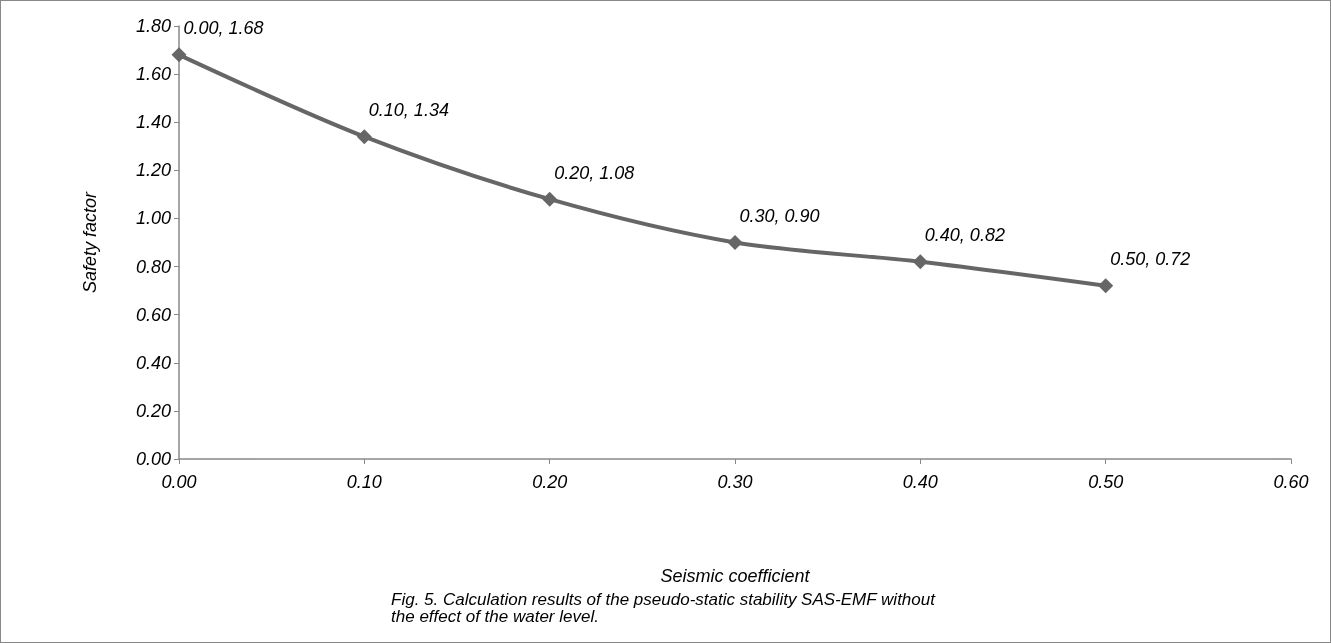  Describe the element at coordinates (179, 482) in the screenshot. I see `x-tick-label: 0.00` at that location.